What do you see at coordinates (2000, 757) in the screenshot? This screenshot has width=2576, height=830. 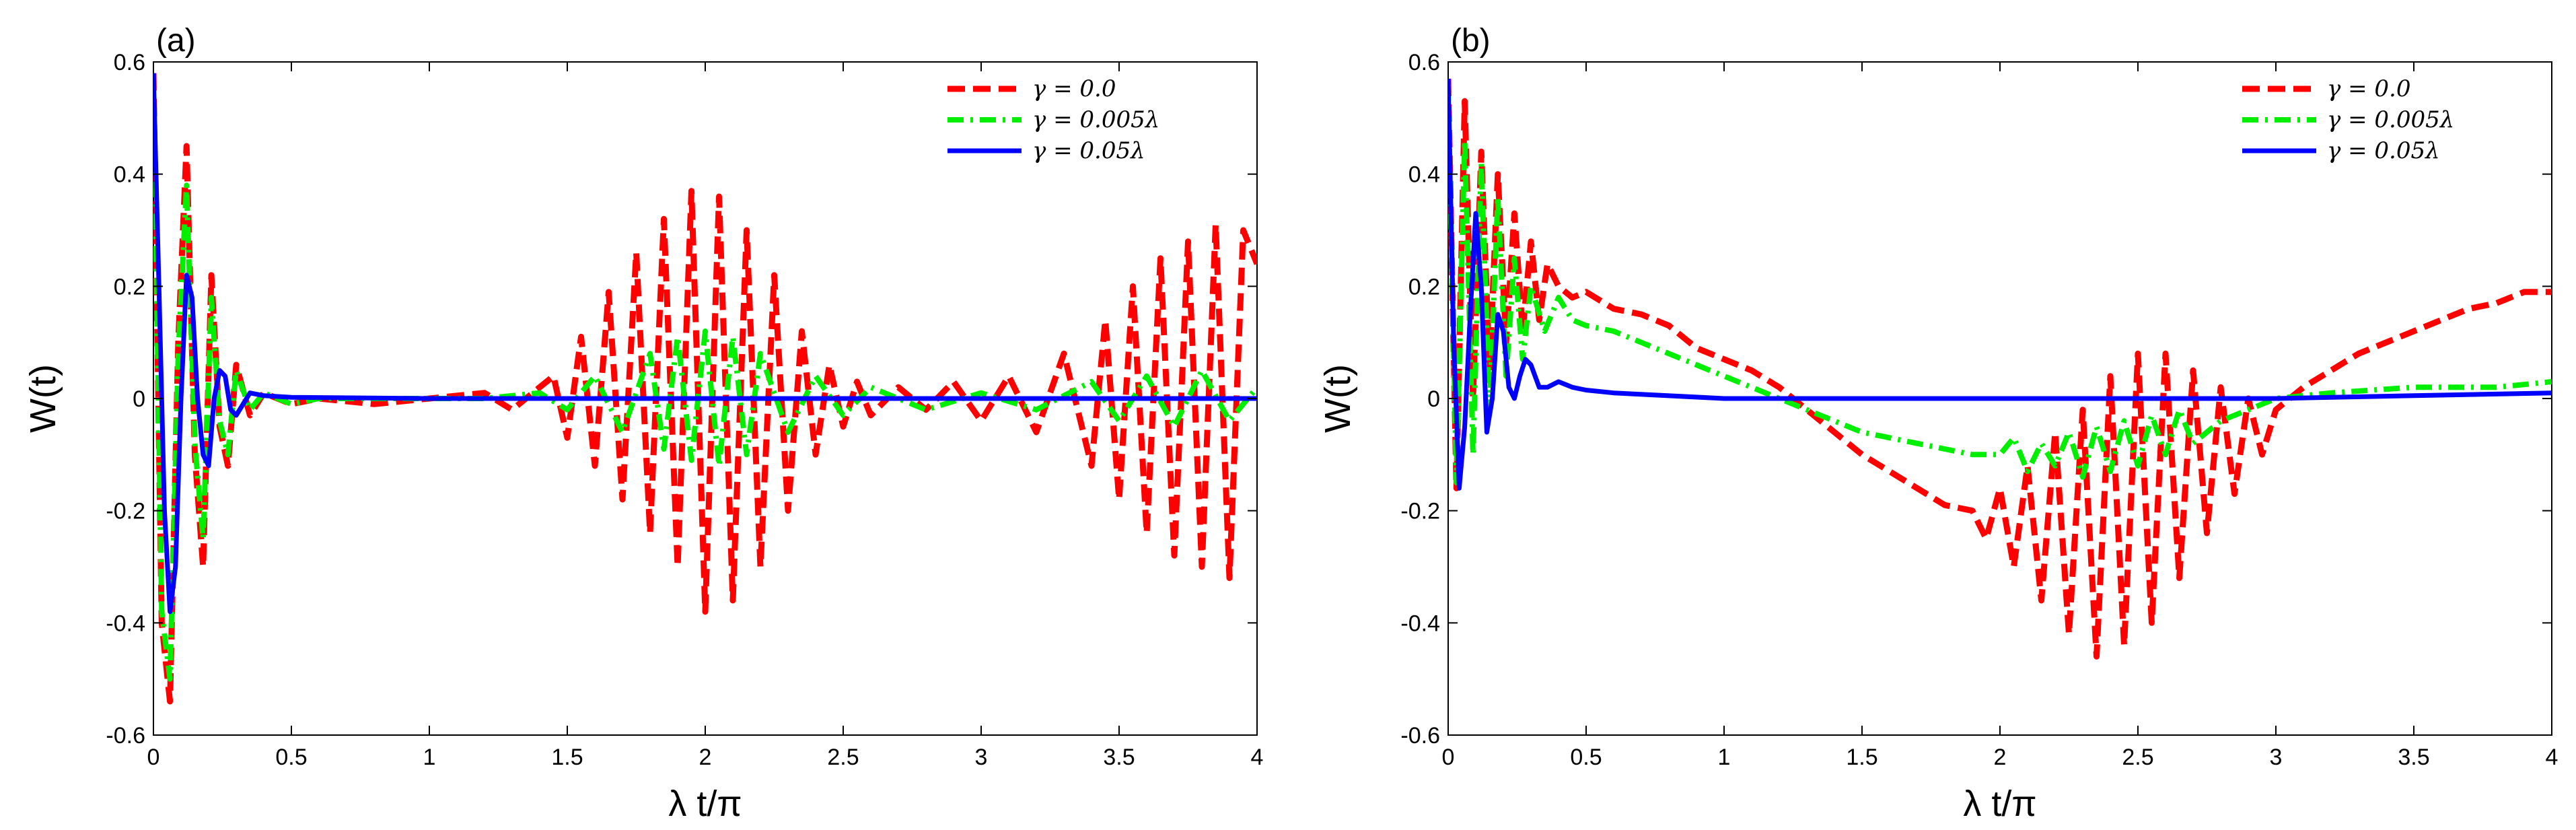 I see `panel-b-x-tick-label: 2` at bounding box center [2000, 757].